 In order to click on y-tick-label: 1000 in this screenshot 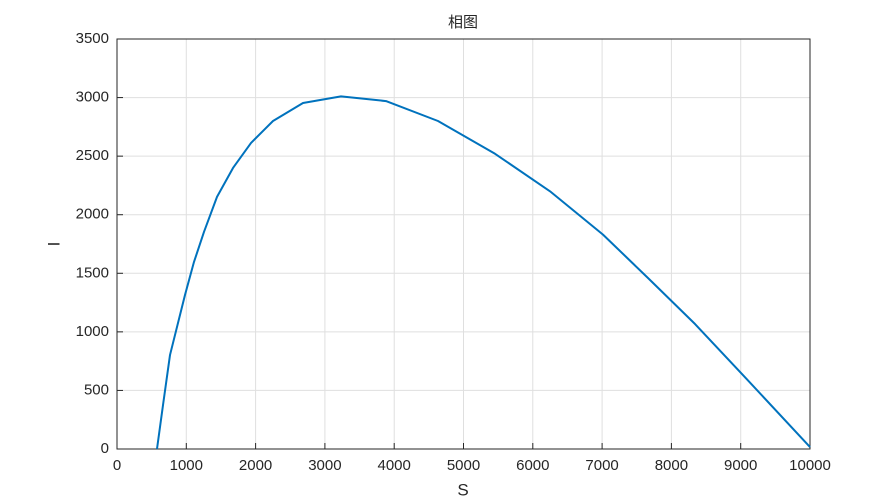, I will do `click(92, 331)`.